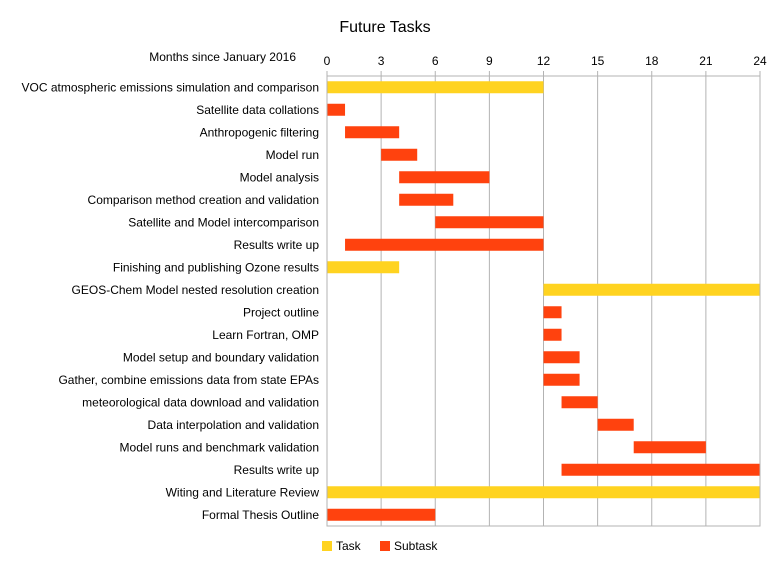 This screenshot has width=776, height=568. I want to click on x-tick-label: 12, so click(544, 61).